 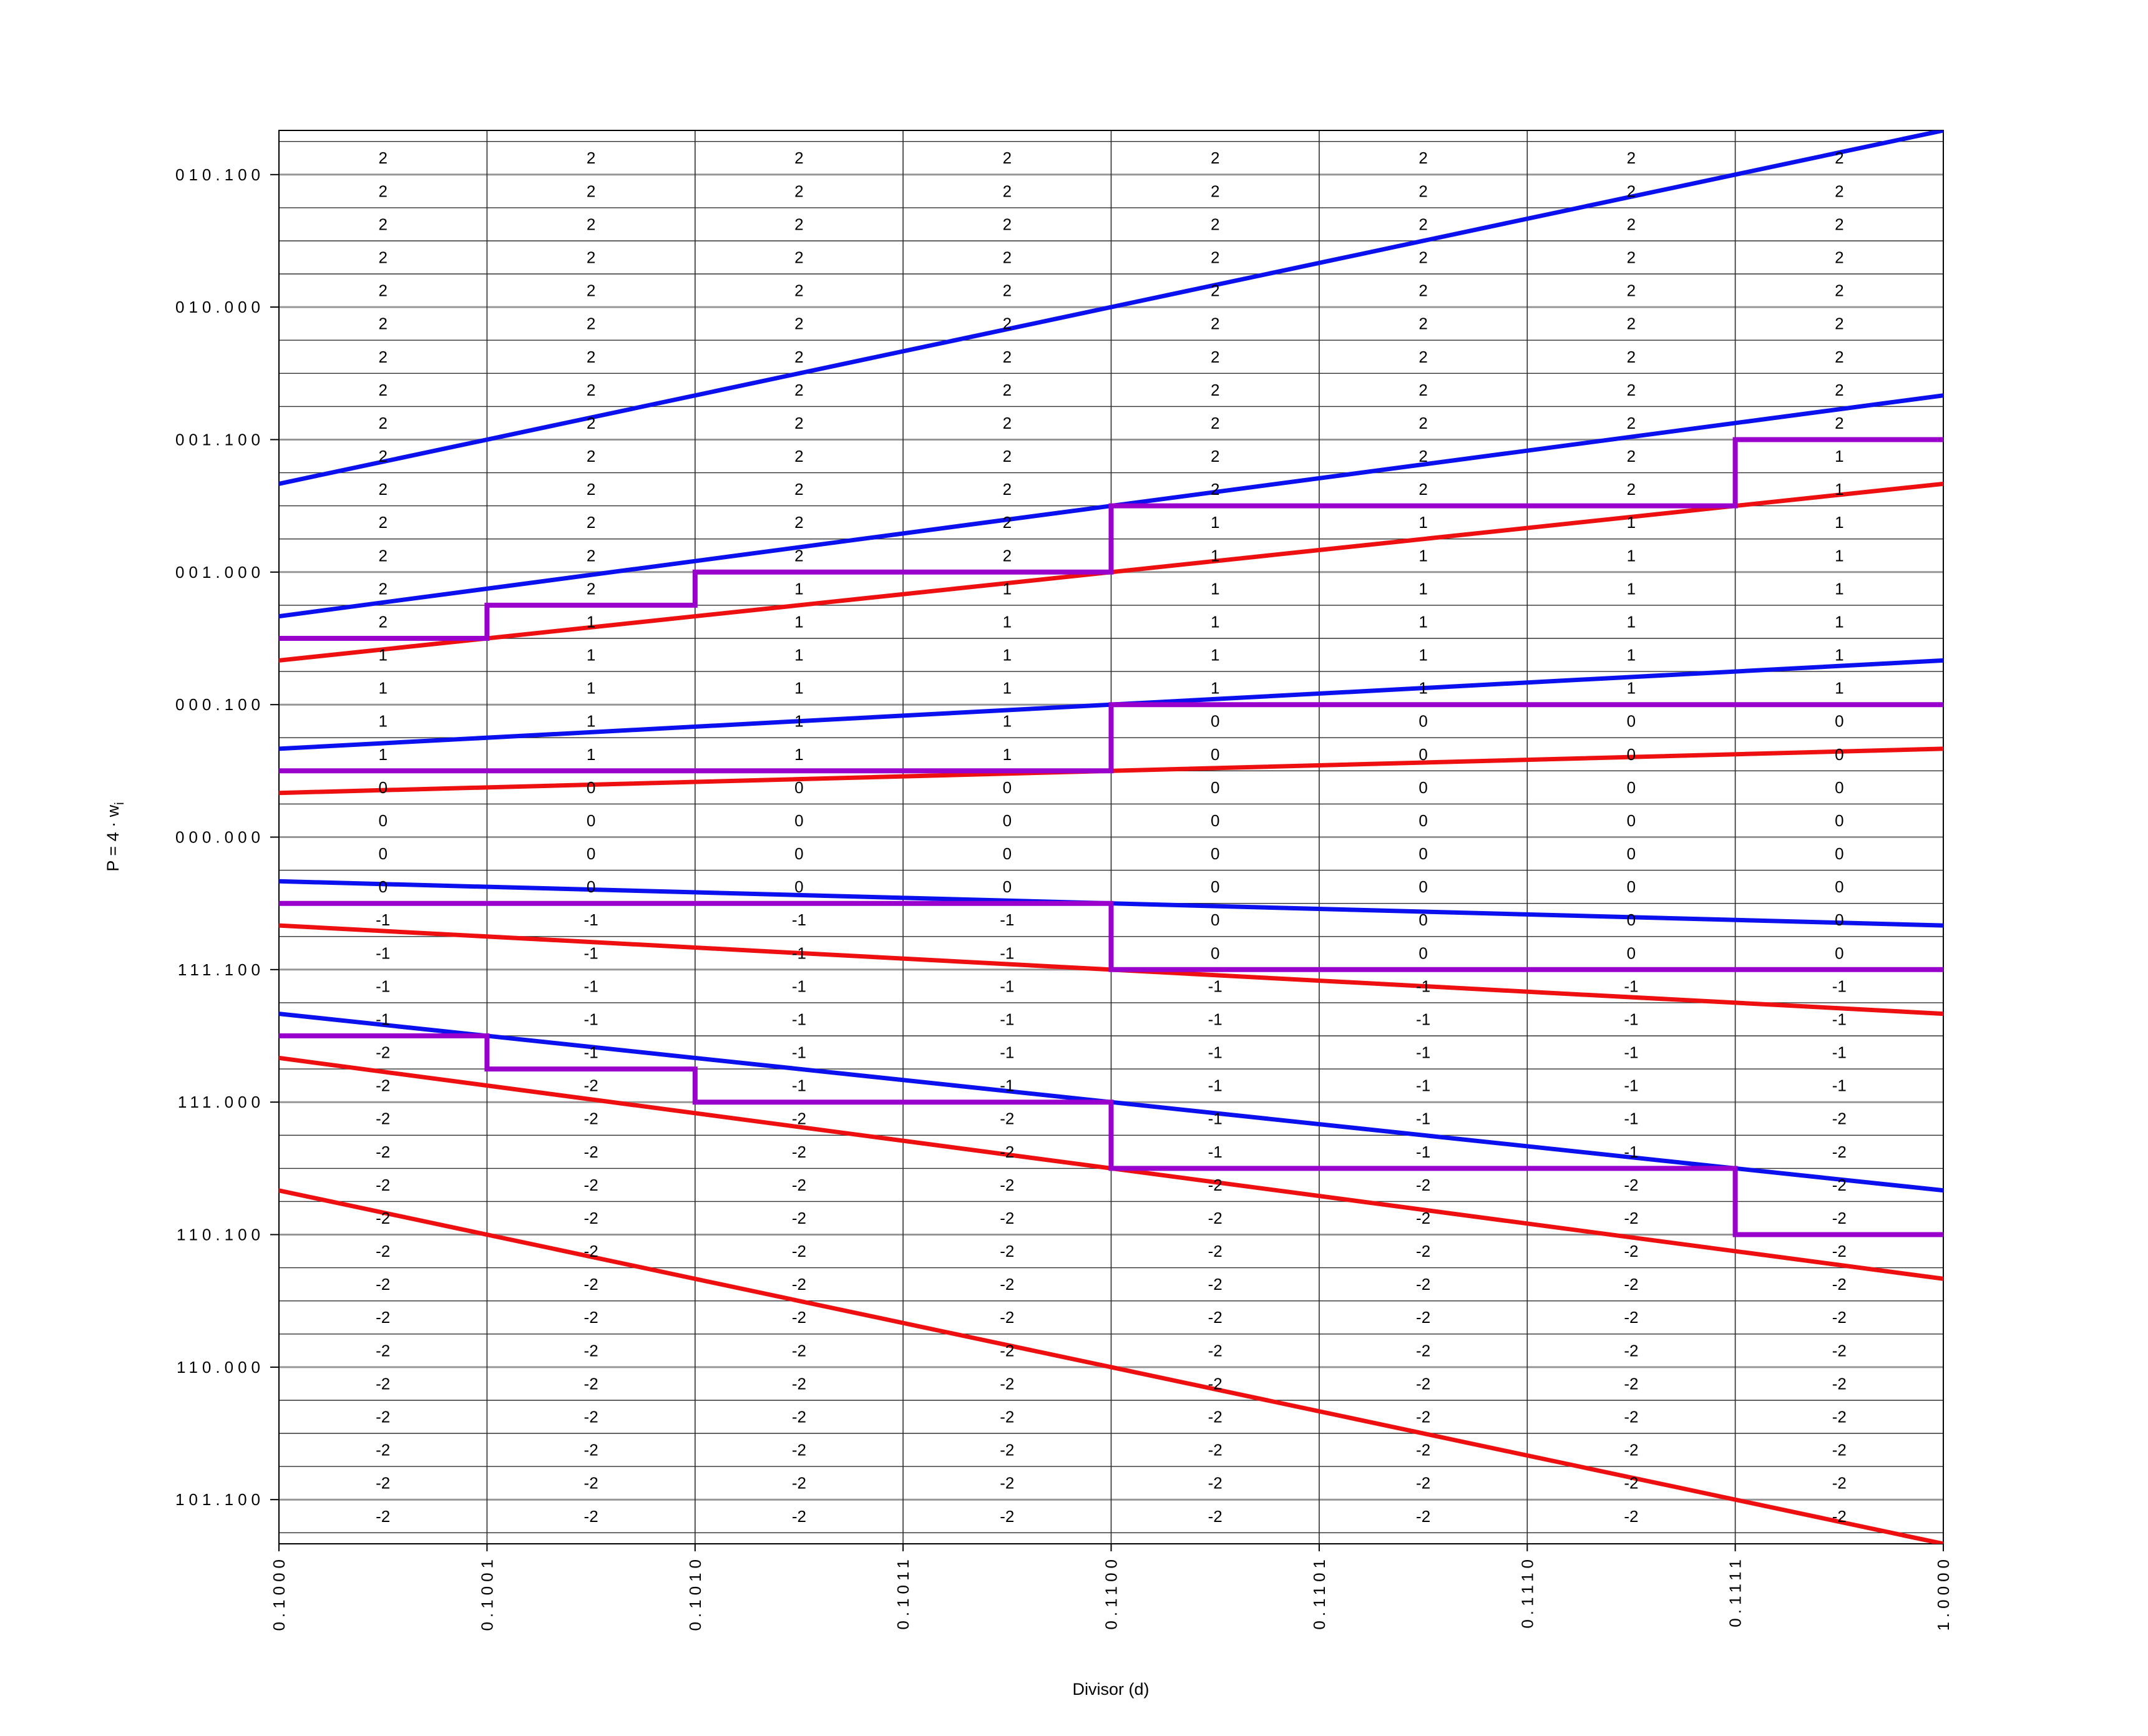 What do you see at coordinates (1320, 1592) in the screenshot?
I see `x-tick-label: 0.1101` at bounding box center [1320, 1592].